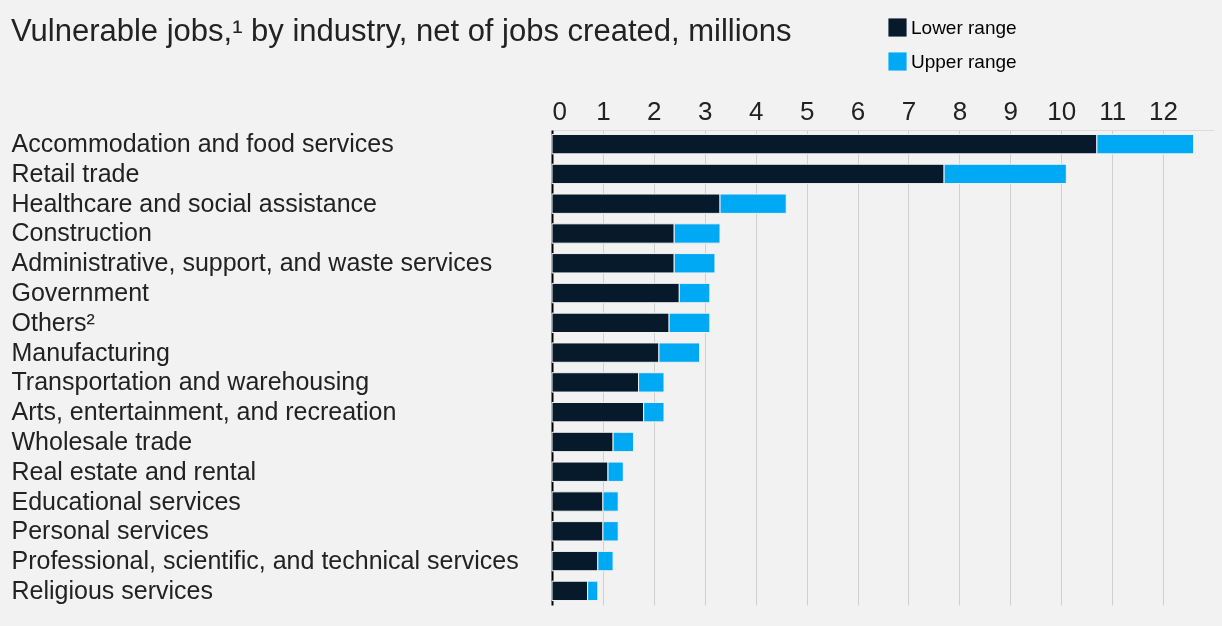  Describe the element at coordinates (964, 61) in the screenshot. I see `legend-label: Upper range` at that location.